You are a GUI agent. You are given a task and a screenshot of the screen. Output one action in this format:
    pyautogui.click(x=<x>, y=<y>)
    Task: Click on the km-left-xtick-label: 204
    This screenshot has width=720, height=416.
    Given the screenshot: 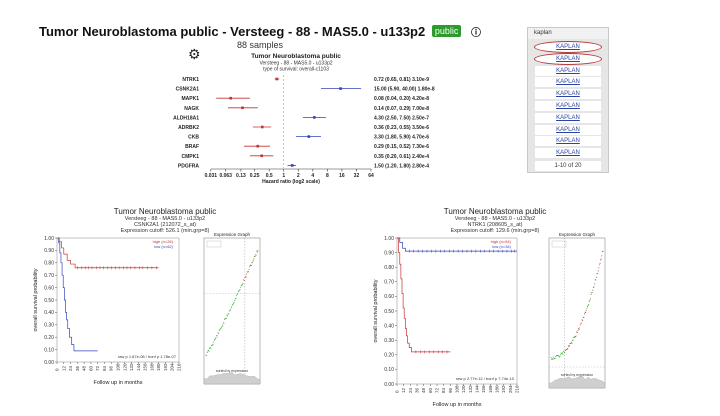 What is the action you would take?
    pyautogui.click(x=172, y=367)
    